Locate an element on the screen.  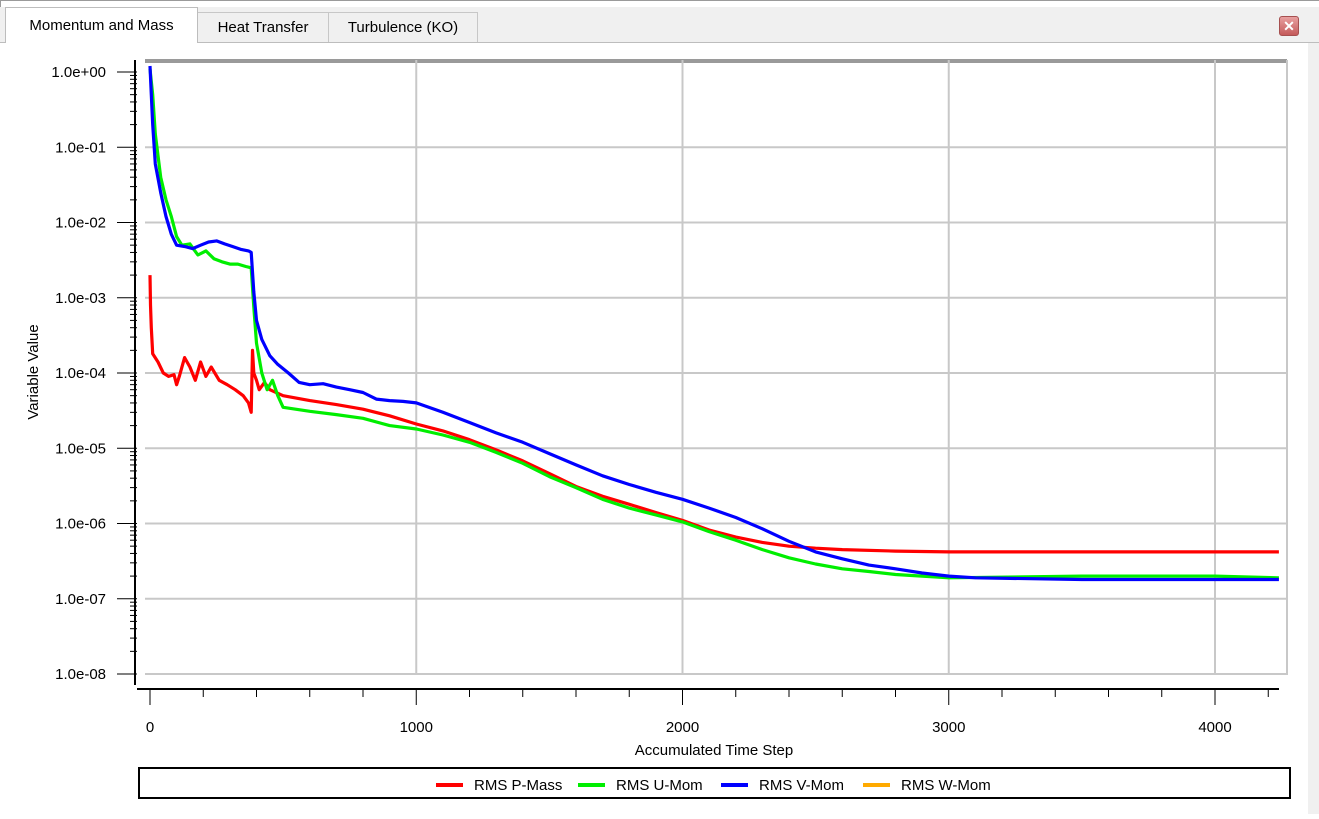
x-tick-label: 4000 is located at coordinates (1214, 727).